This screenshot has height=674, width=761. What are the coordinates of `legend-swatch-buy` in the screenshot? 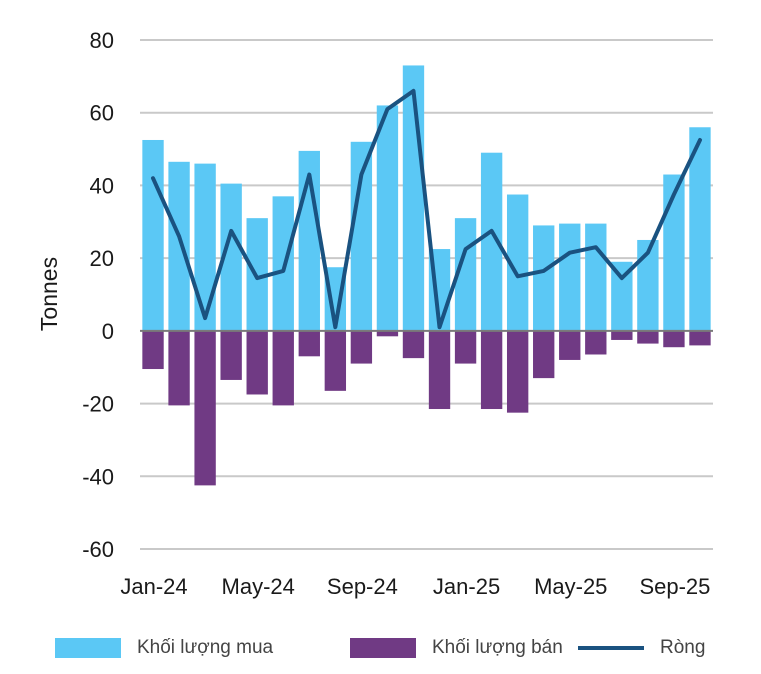 It's located at (88, 648).